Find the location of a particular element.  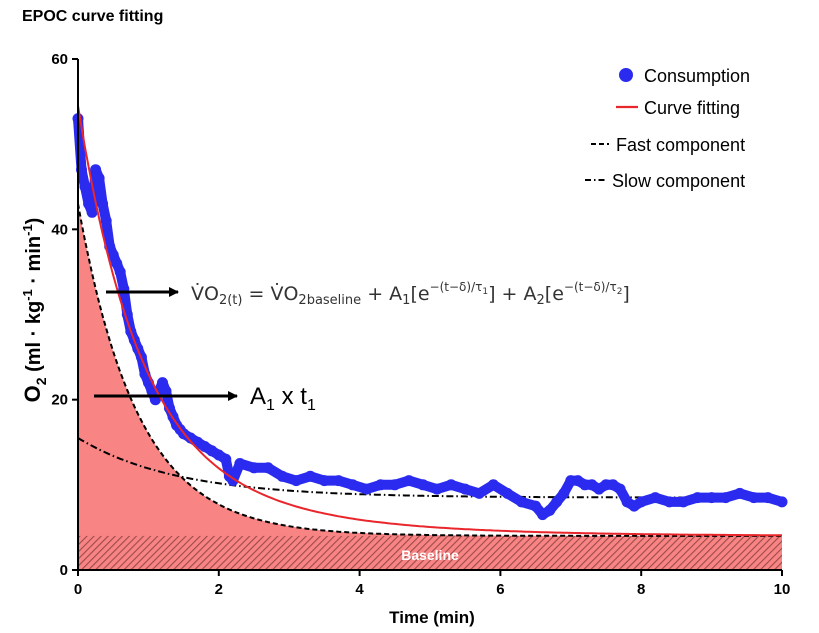

legend-consumption-label: Consumption is located at coordinates (697, 76).